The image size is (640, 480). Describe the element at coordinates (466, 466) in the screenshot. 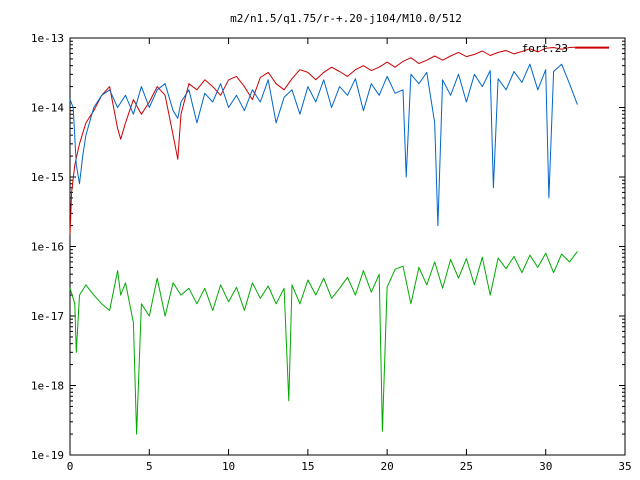

I see `x-tick-label: 25` at that location.